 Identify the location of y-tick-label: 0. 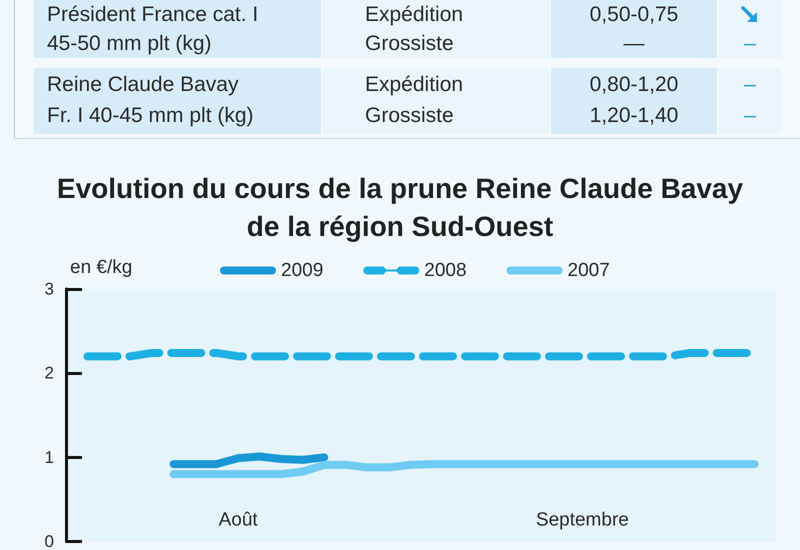
(49, 541).